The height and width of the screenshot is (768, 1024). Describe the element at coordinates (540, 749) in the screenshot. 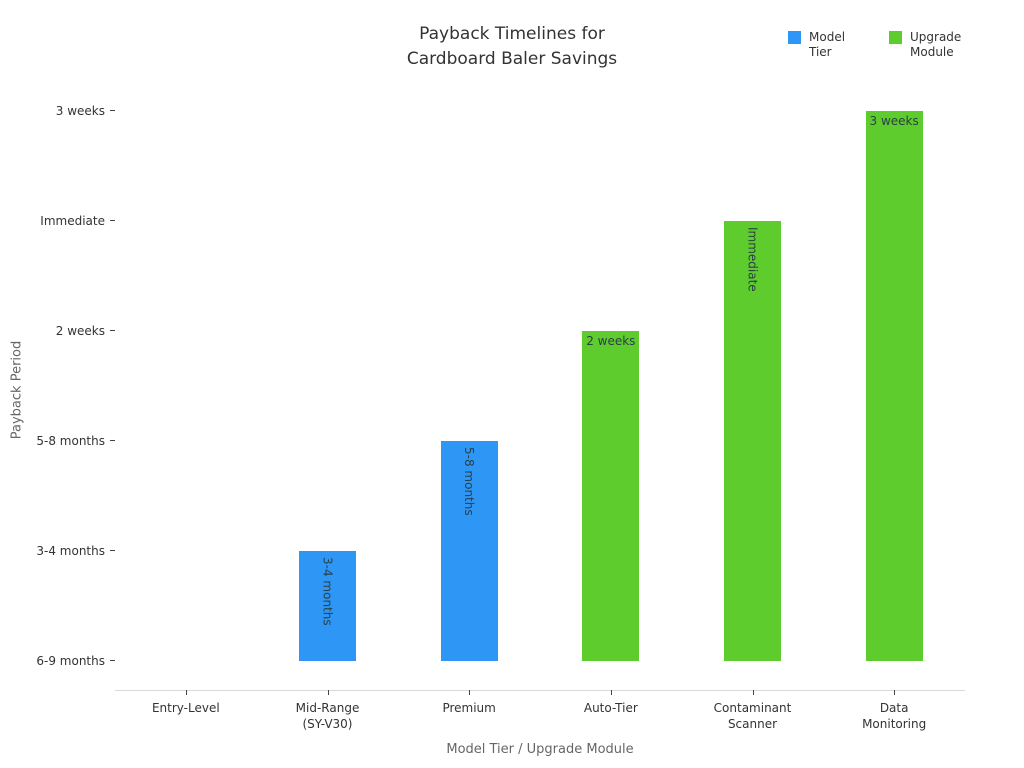

I see `x-axis-title: Model Tier / Upgrade Module` at that location.